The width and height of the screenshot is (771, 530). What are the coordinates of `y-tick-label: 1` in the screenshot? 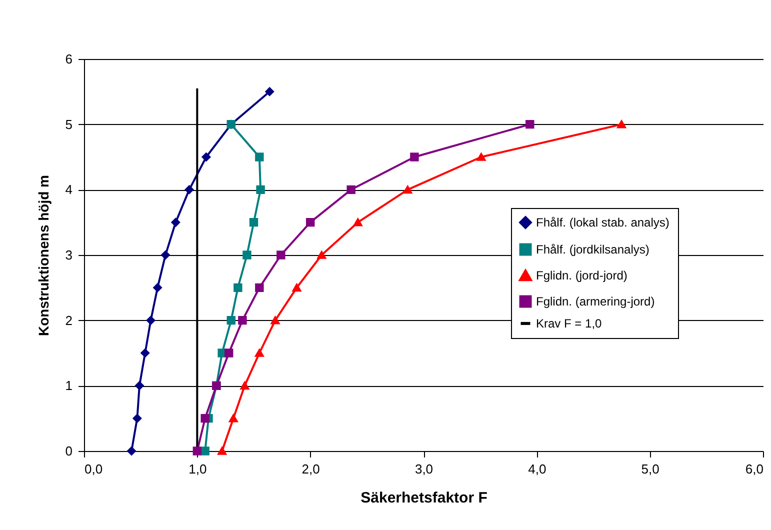 It's located at (68, 386).